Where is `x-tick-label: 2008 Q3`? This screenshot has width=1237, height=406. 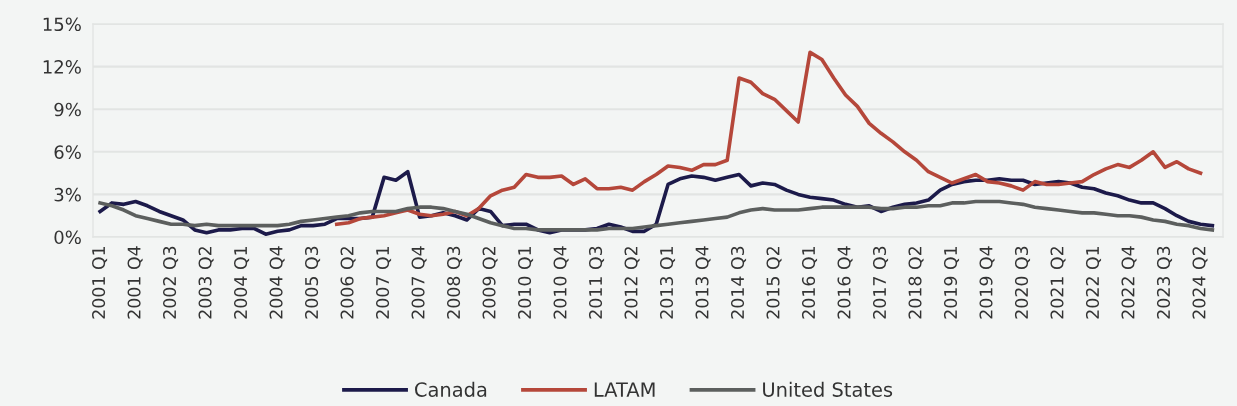 x-tick-label: 2008 Q3 is located at coordinates (454, 282).